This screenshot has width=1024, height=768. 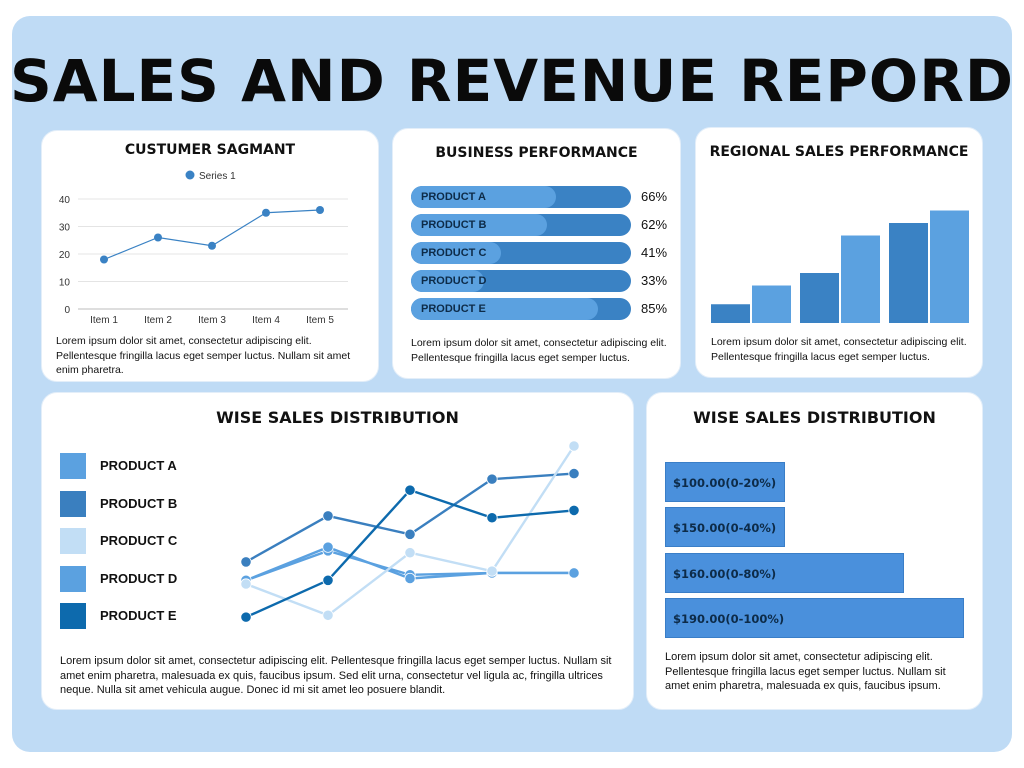 I want to click on performance-bar-label: PRODUCT E, so click(x=453, y=309).